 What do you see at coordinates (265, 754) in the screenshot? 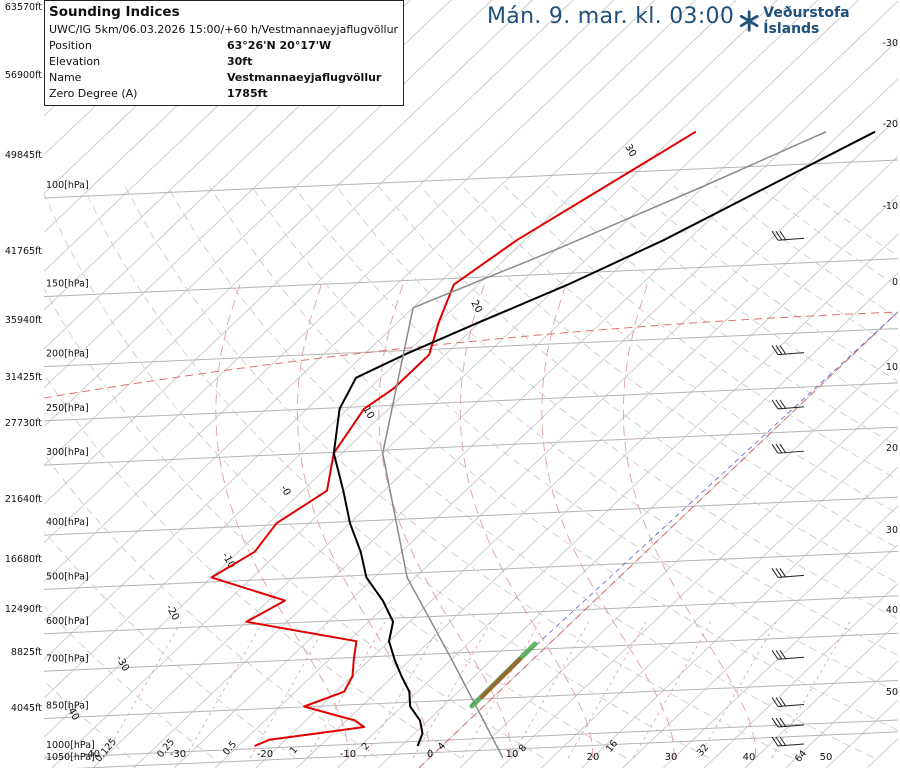
I see `temperature-tick-label: -20` at bounding box center [265, 754].